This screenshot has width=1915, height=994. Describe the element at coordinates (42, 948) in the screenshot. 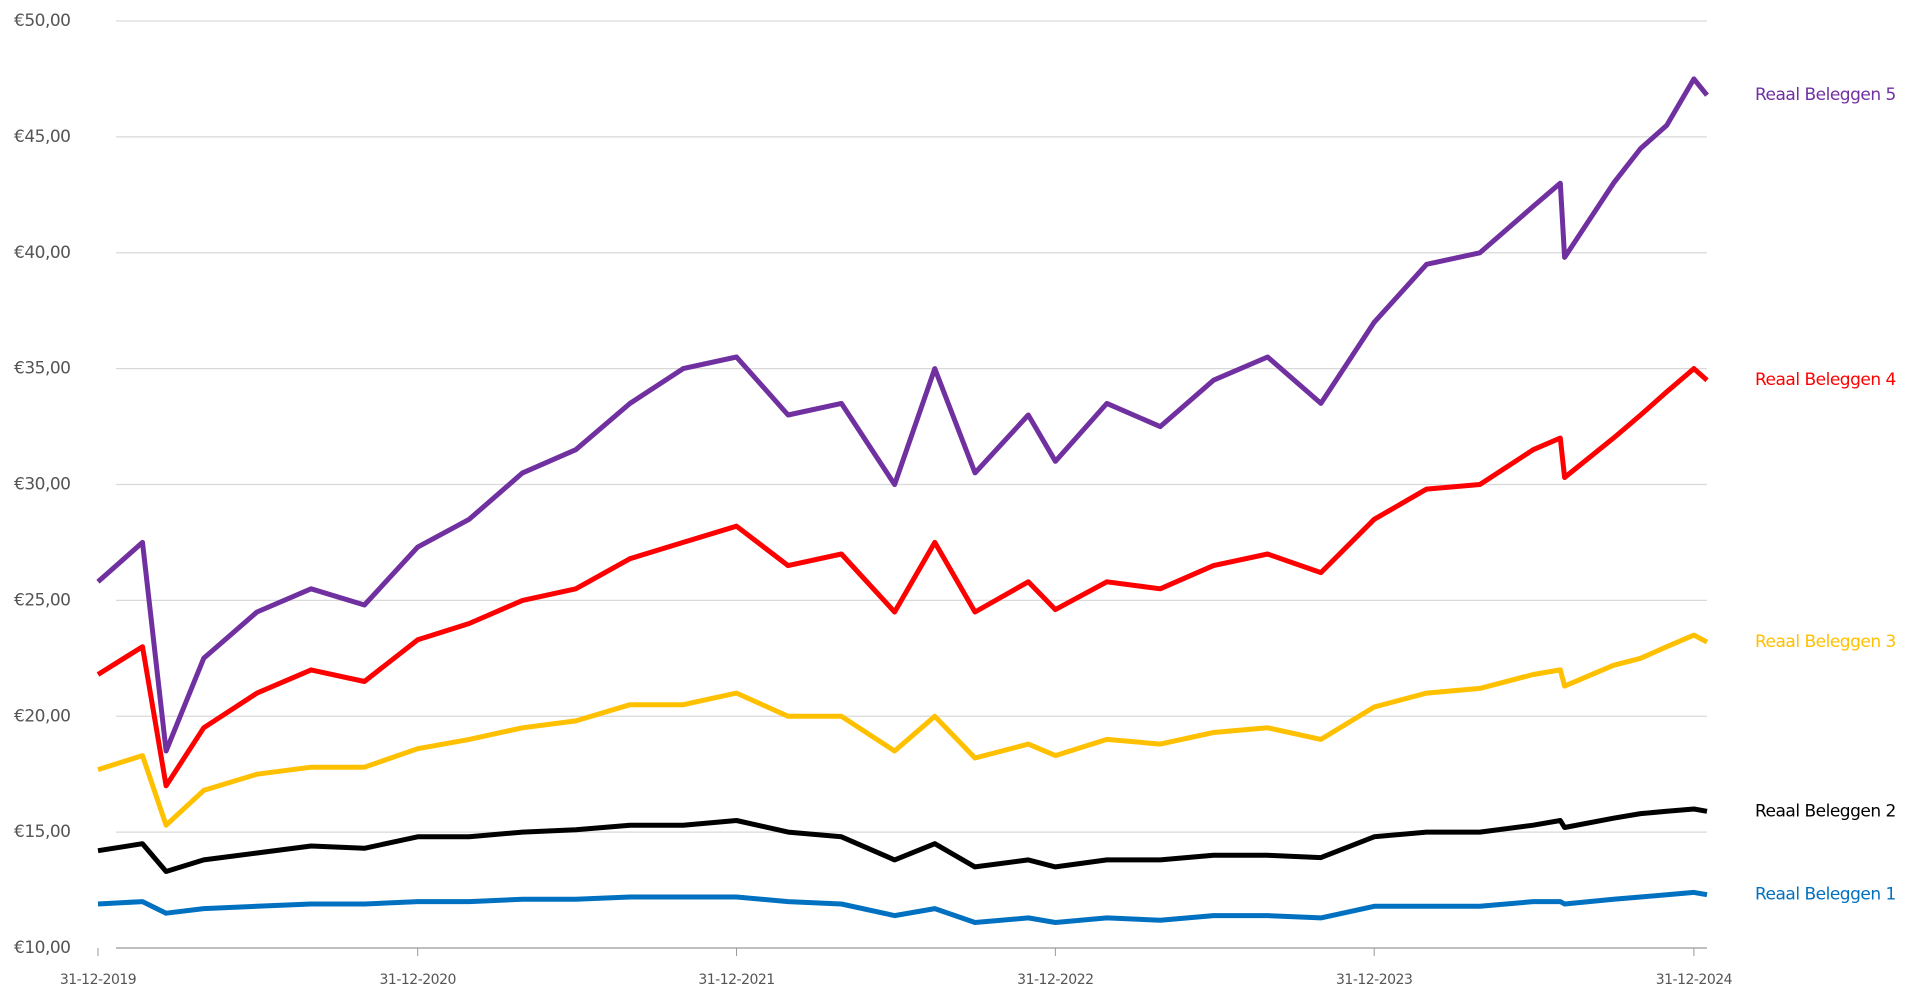

I see `y-tick-label: €10,00` at that location.